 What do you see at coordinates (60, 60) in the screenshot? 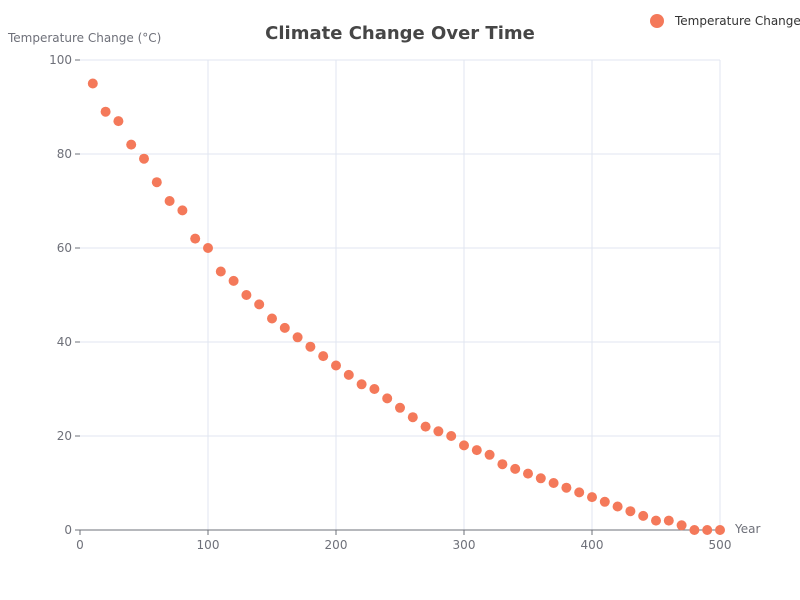
I see `y-tick-label: 100` at bounding box center [60, 60].